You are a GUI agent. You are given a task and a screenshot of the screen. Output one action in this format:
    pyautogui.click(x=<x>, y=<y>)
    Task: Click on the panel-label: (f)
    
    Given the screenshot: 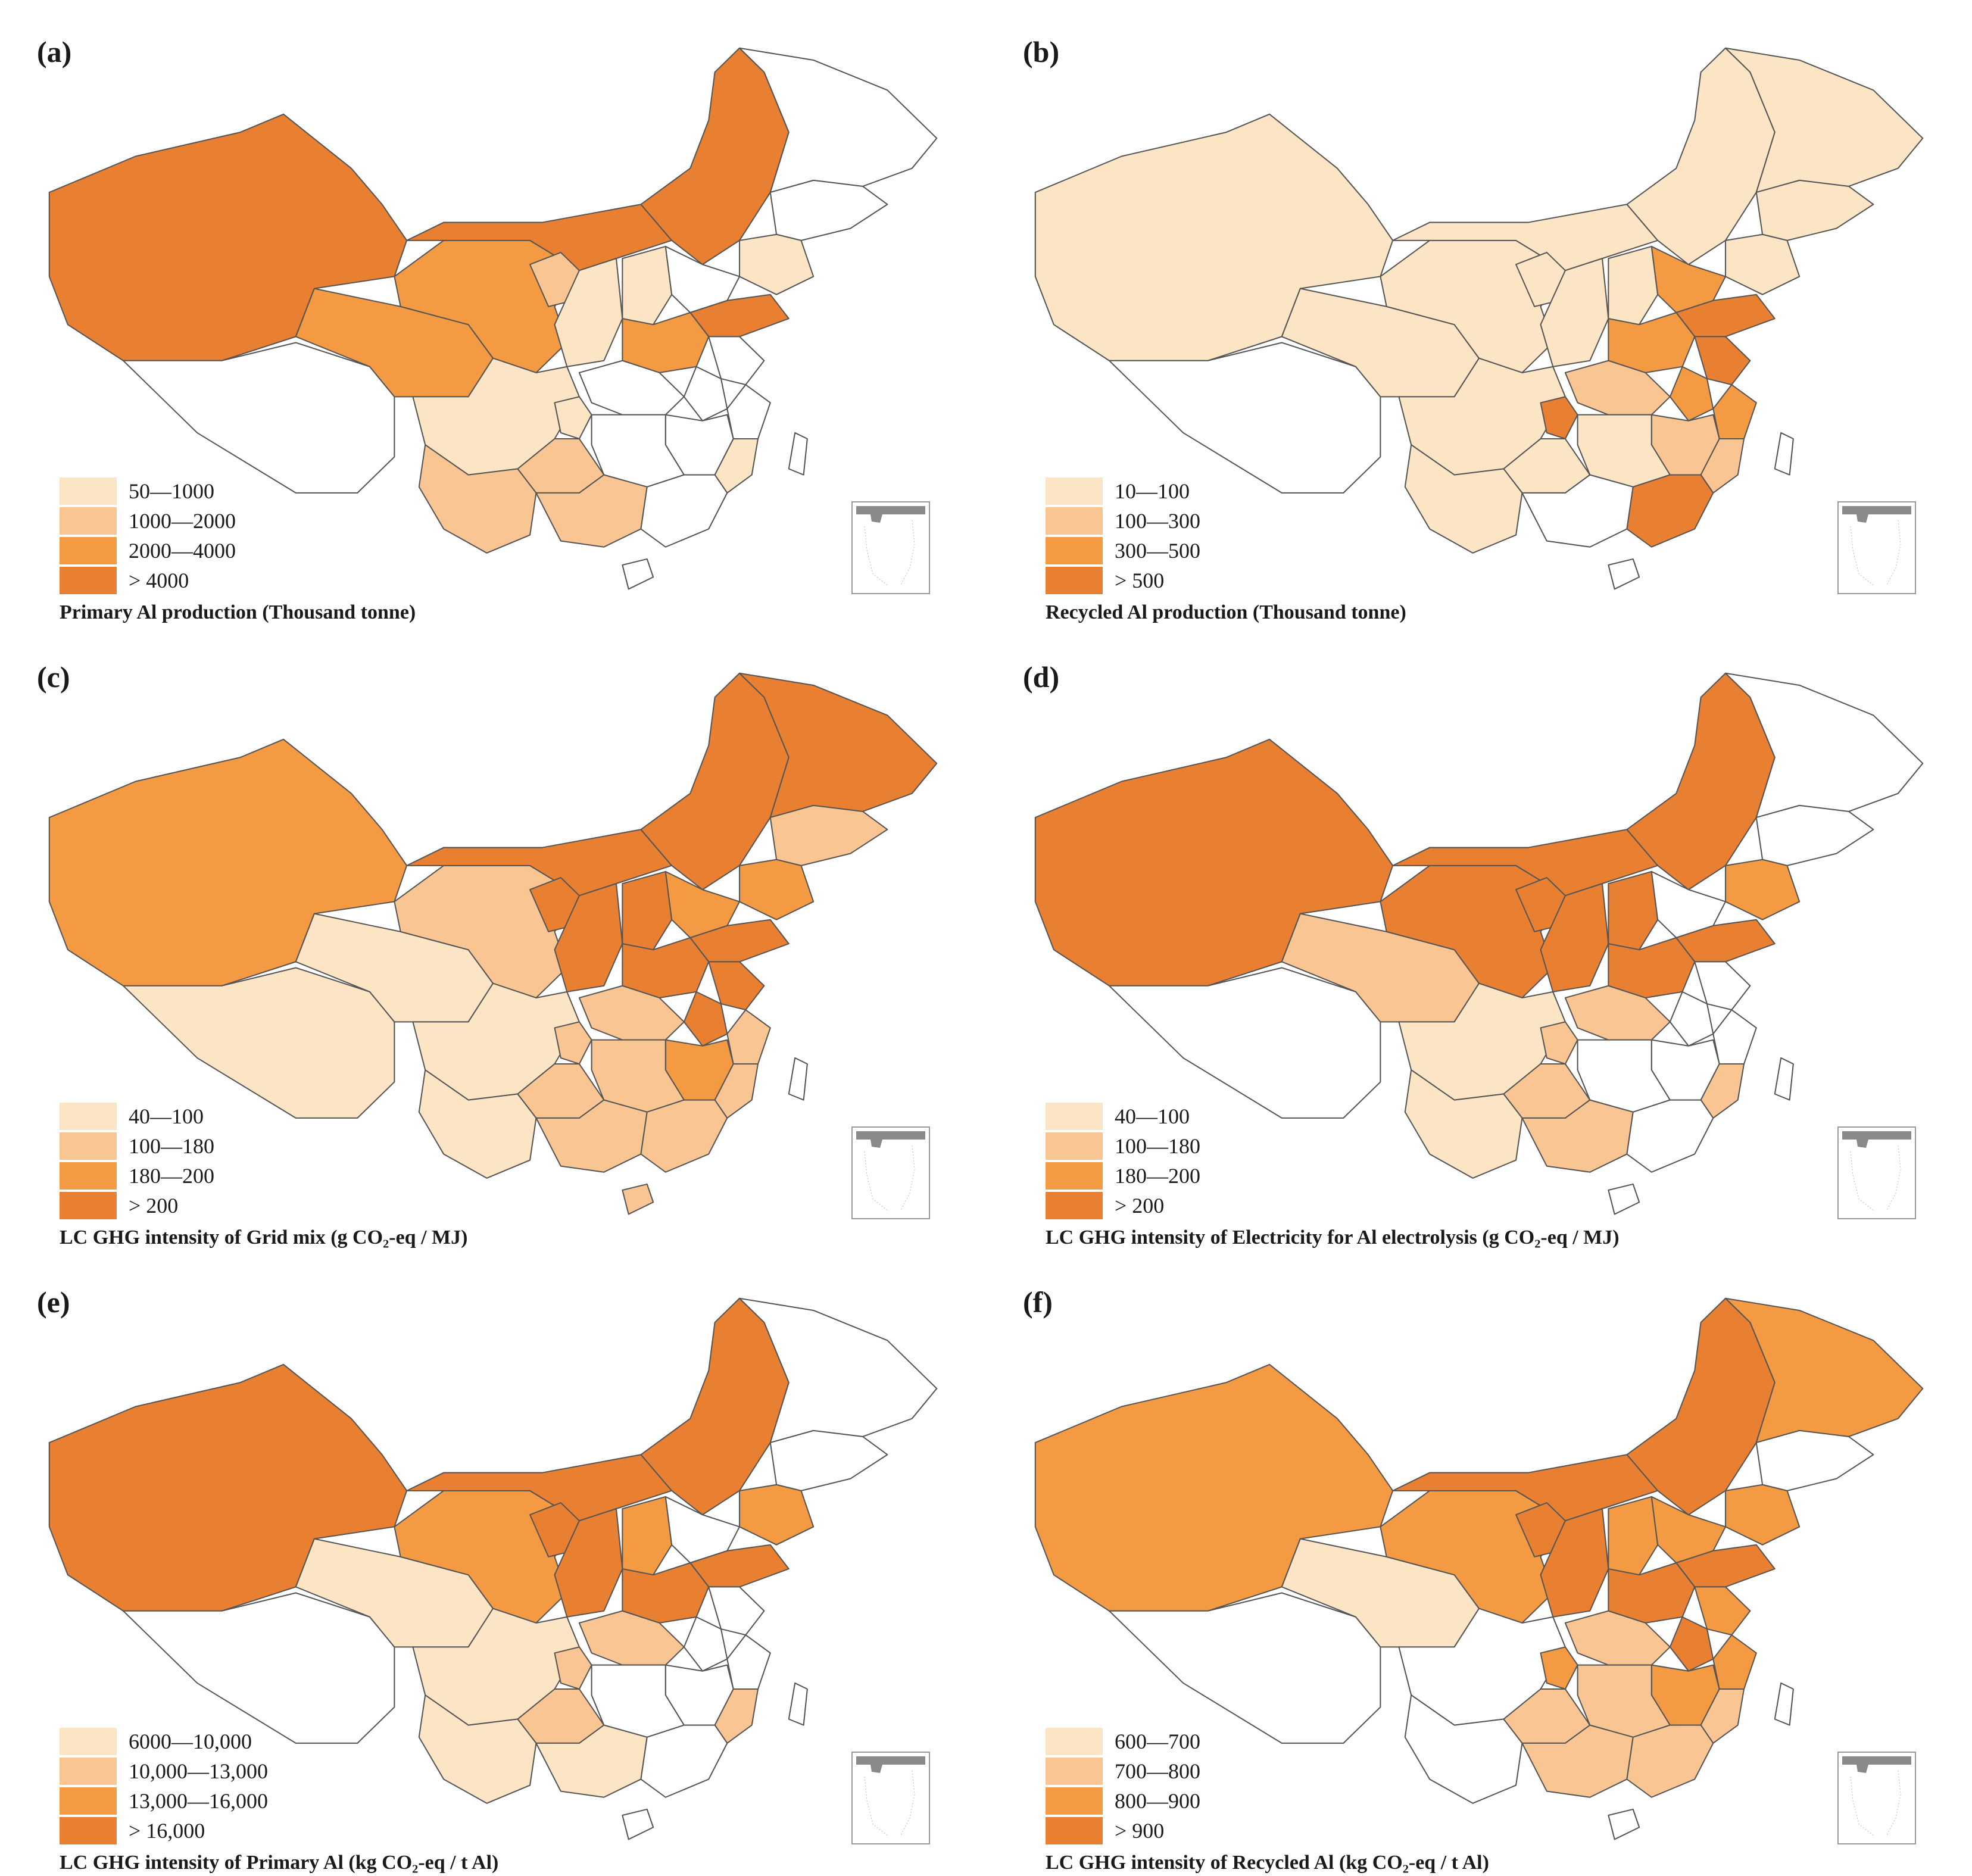 What is the action you would take?
    pyautogui.click(x=1038, y=1302)
    